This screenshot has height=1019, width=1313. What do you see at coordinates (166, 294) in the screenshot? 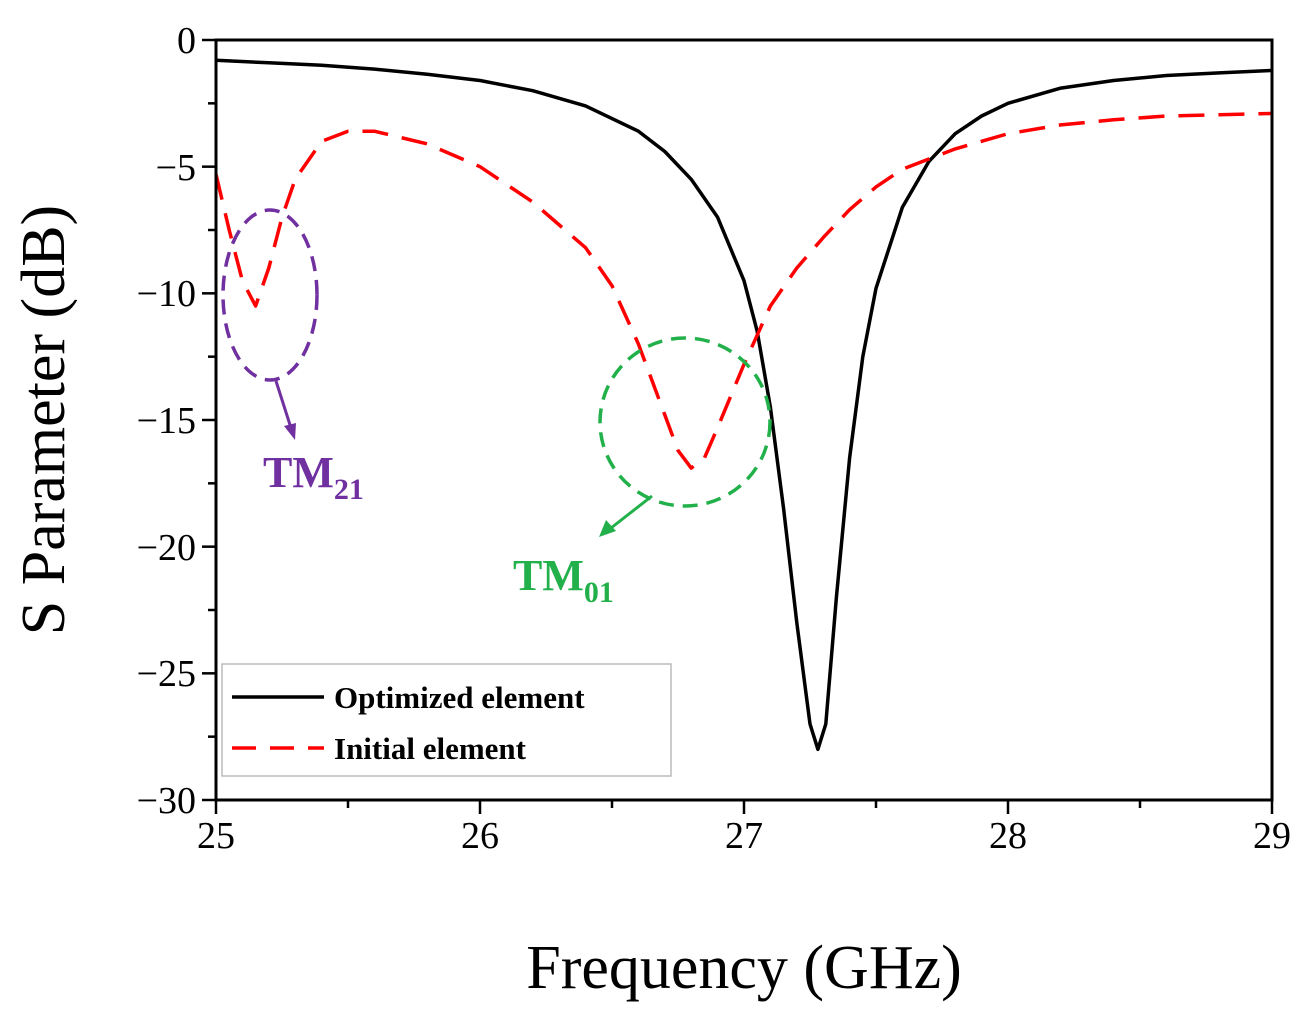
I see `y-tick-label-neg10: −10` at bounding box center [166, 294].